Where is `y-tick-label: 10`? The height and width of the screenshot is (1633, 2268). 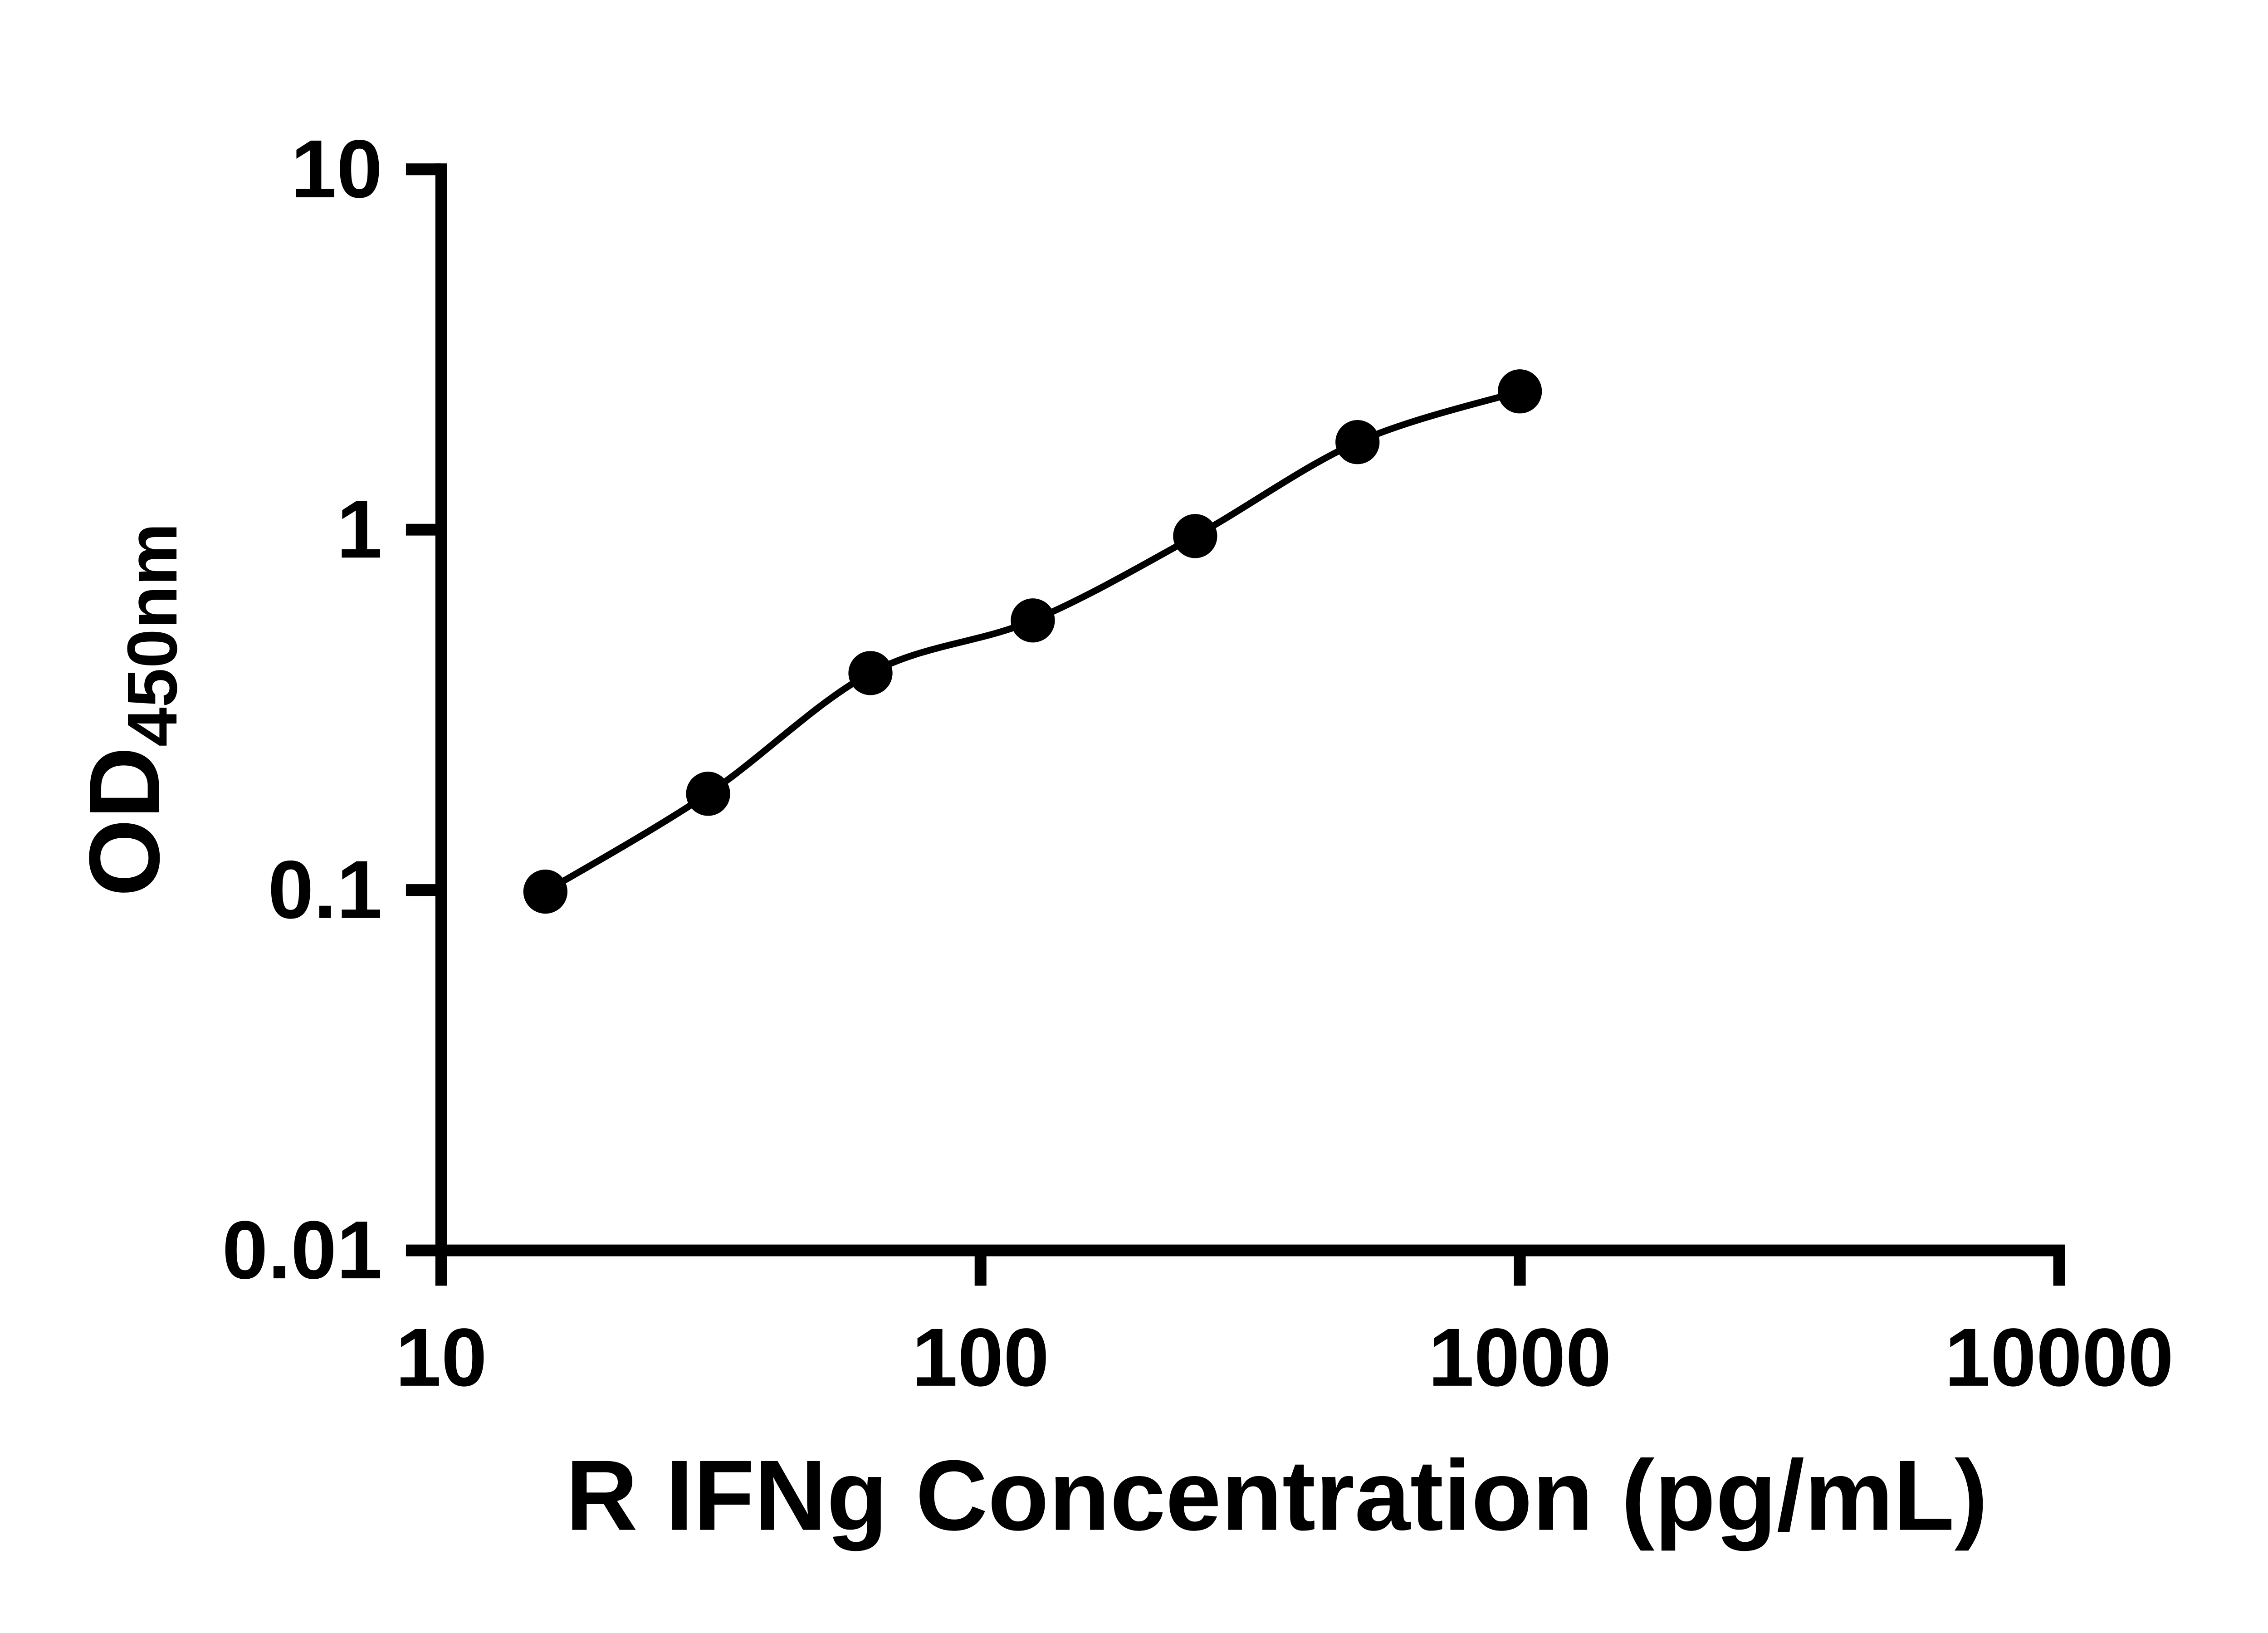
y-tick-label: 10 is located at coordinates (337, 169).